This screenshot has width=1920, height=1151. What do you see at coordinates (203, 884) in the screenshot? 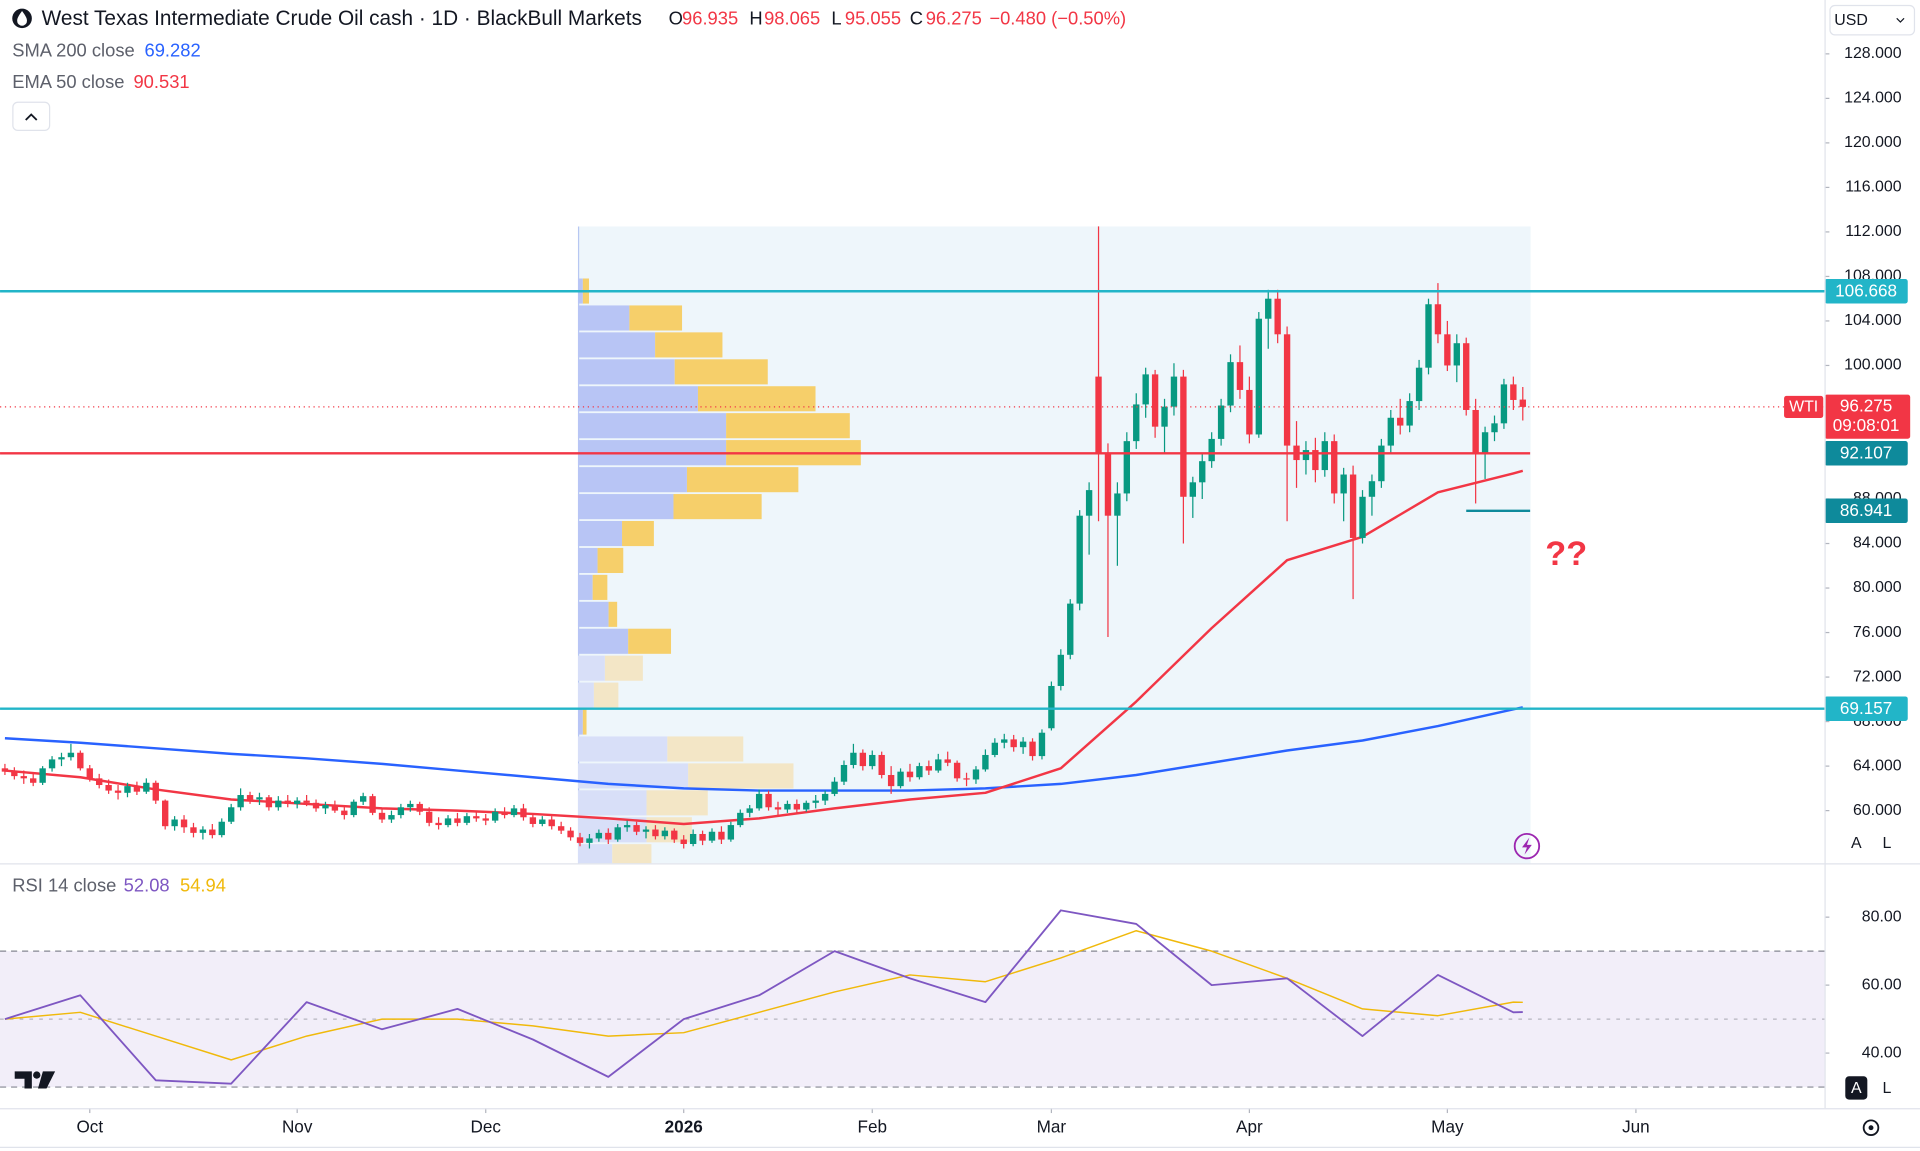
I see `rsi-ma-value: 54.94` at bounding box center [203, 884].